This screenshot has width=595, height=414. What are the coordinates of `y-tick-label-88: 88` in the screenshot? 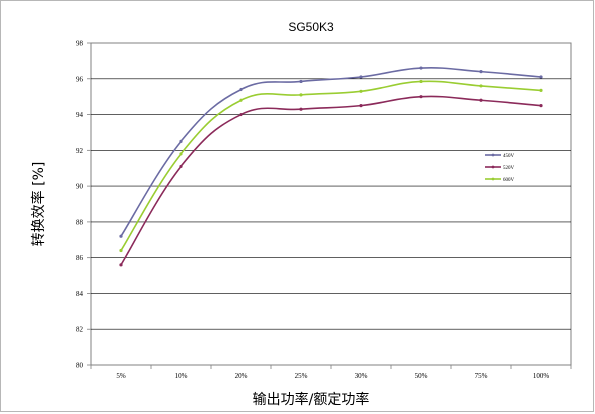 It's located at (80, 222).